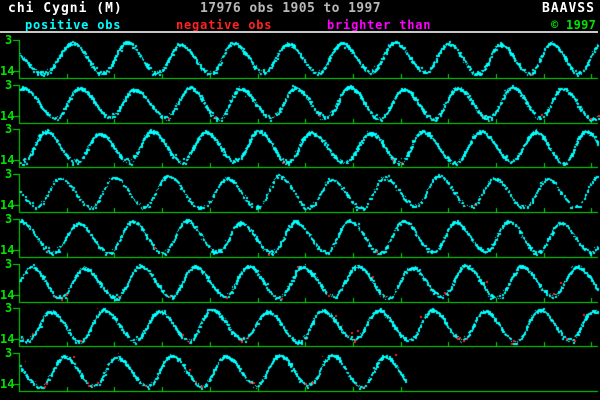  What do you see at coordinates (9, 85) in the screenshot?
I see `y-axis-label-max-row2: 3` at bounding box center [9, 85].